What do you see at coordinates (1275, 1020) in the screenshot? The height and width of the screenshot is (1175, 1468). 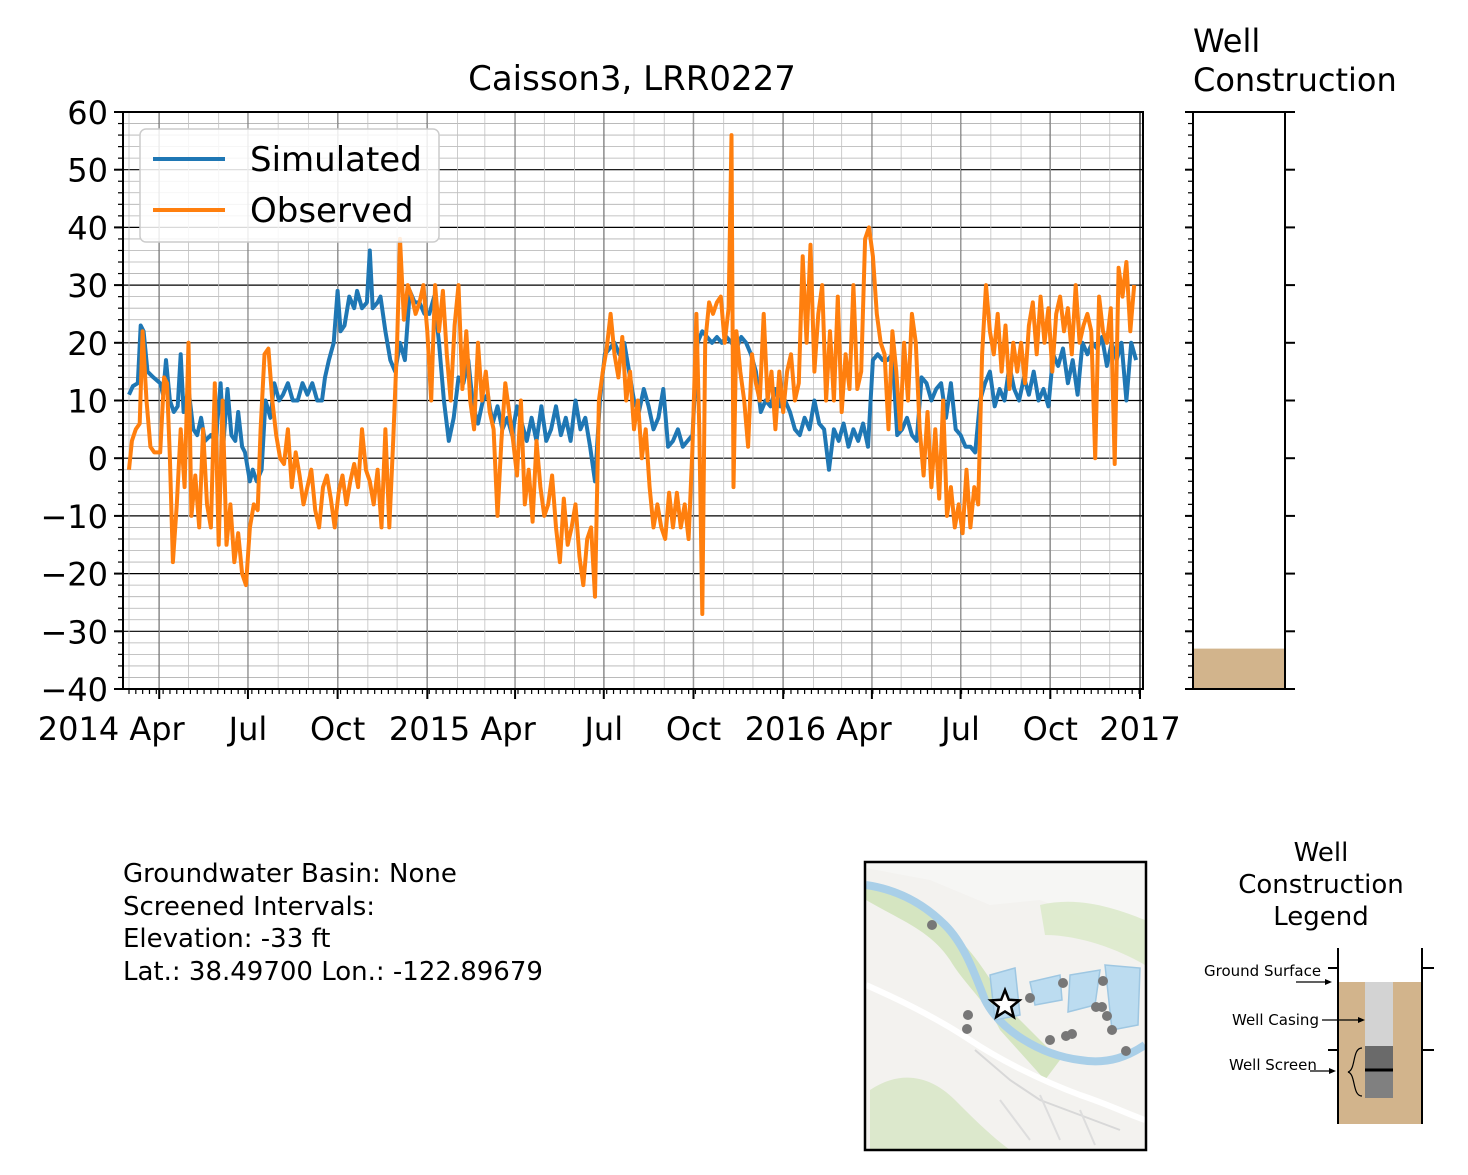 I see `legend-well-casing-label: Well Casing` at bounding box center [1275, 1020].